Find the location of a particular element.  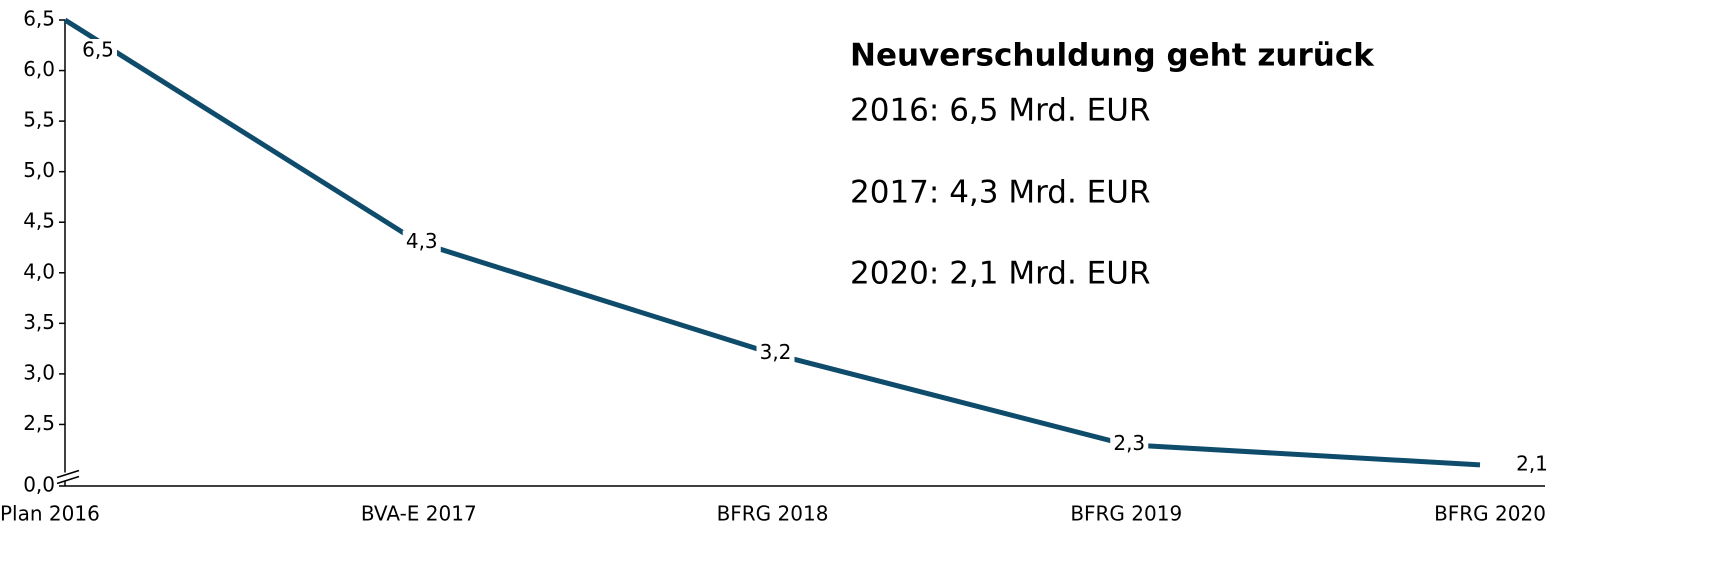

y-tick-label: 3,5 is located at coordinates (39, 322).